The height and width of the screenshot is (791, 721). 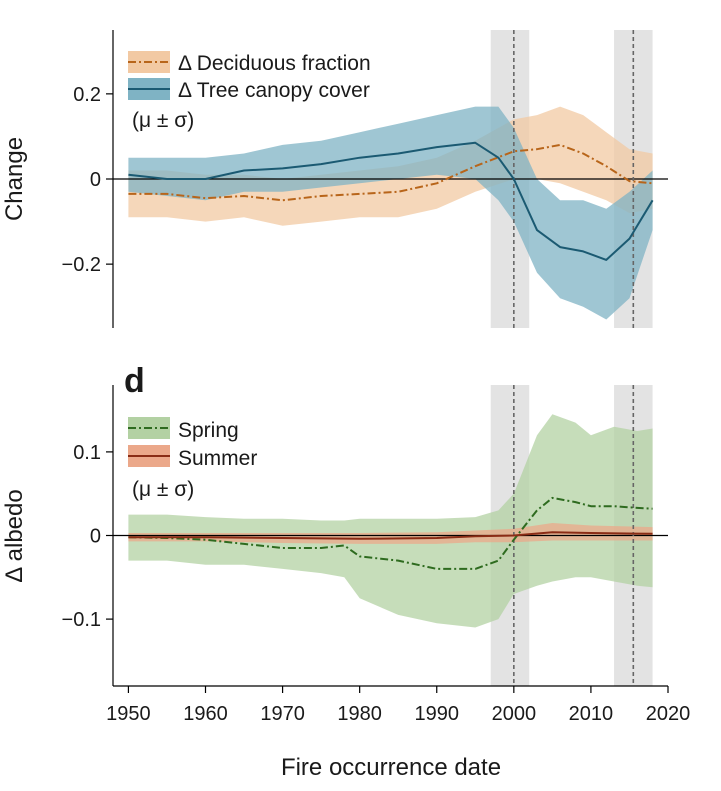 I want to click on y-ticks: 0.2 0 −0.2, so click(x=87, y=180).